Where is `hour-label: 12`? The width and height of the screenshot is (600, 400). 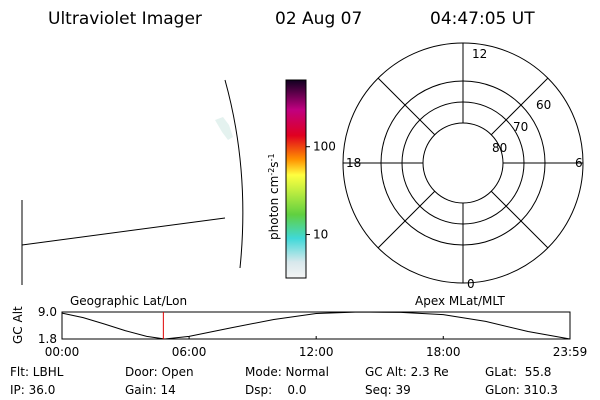 hour-label: 12 is located at coordinates (479, 54).